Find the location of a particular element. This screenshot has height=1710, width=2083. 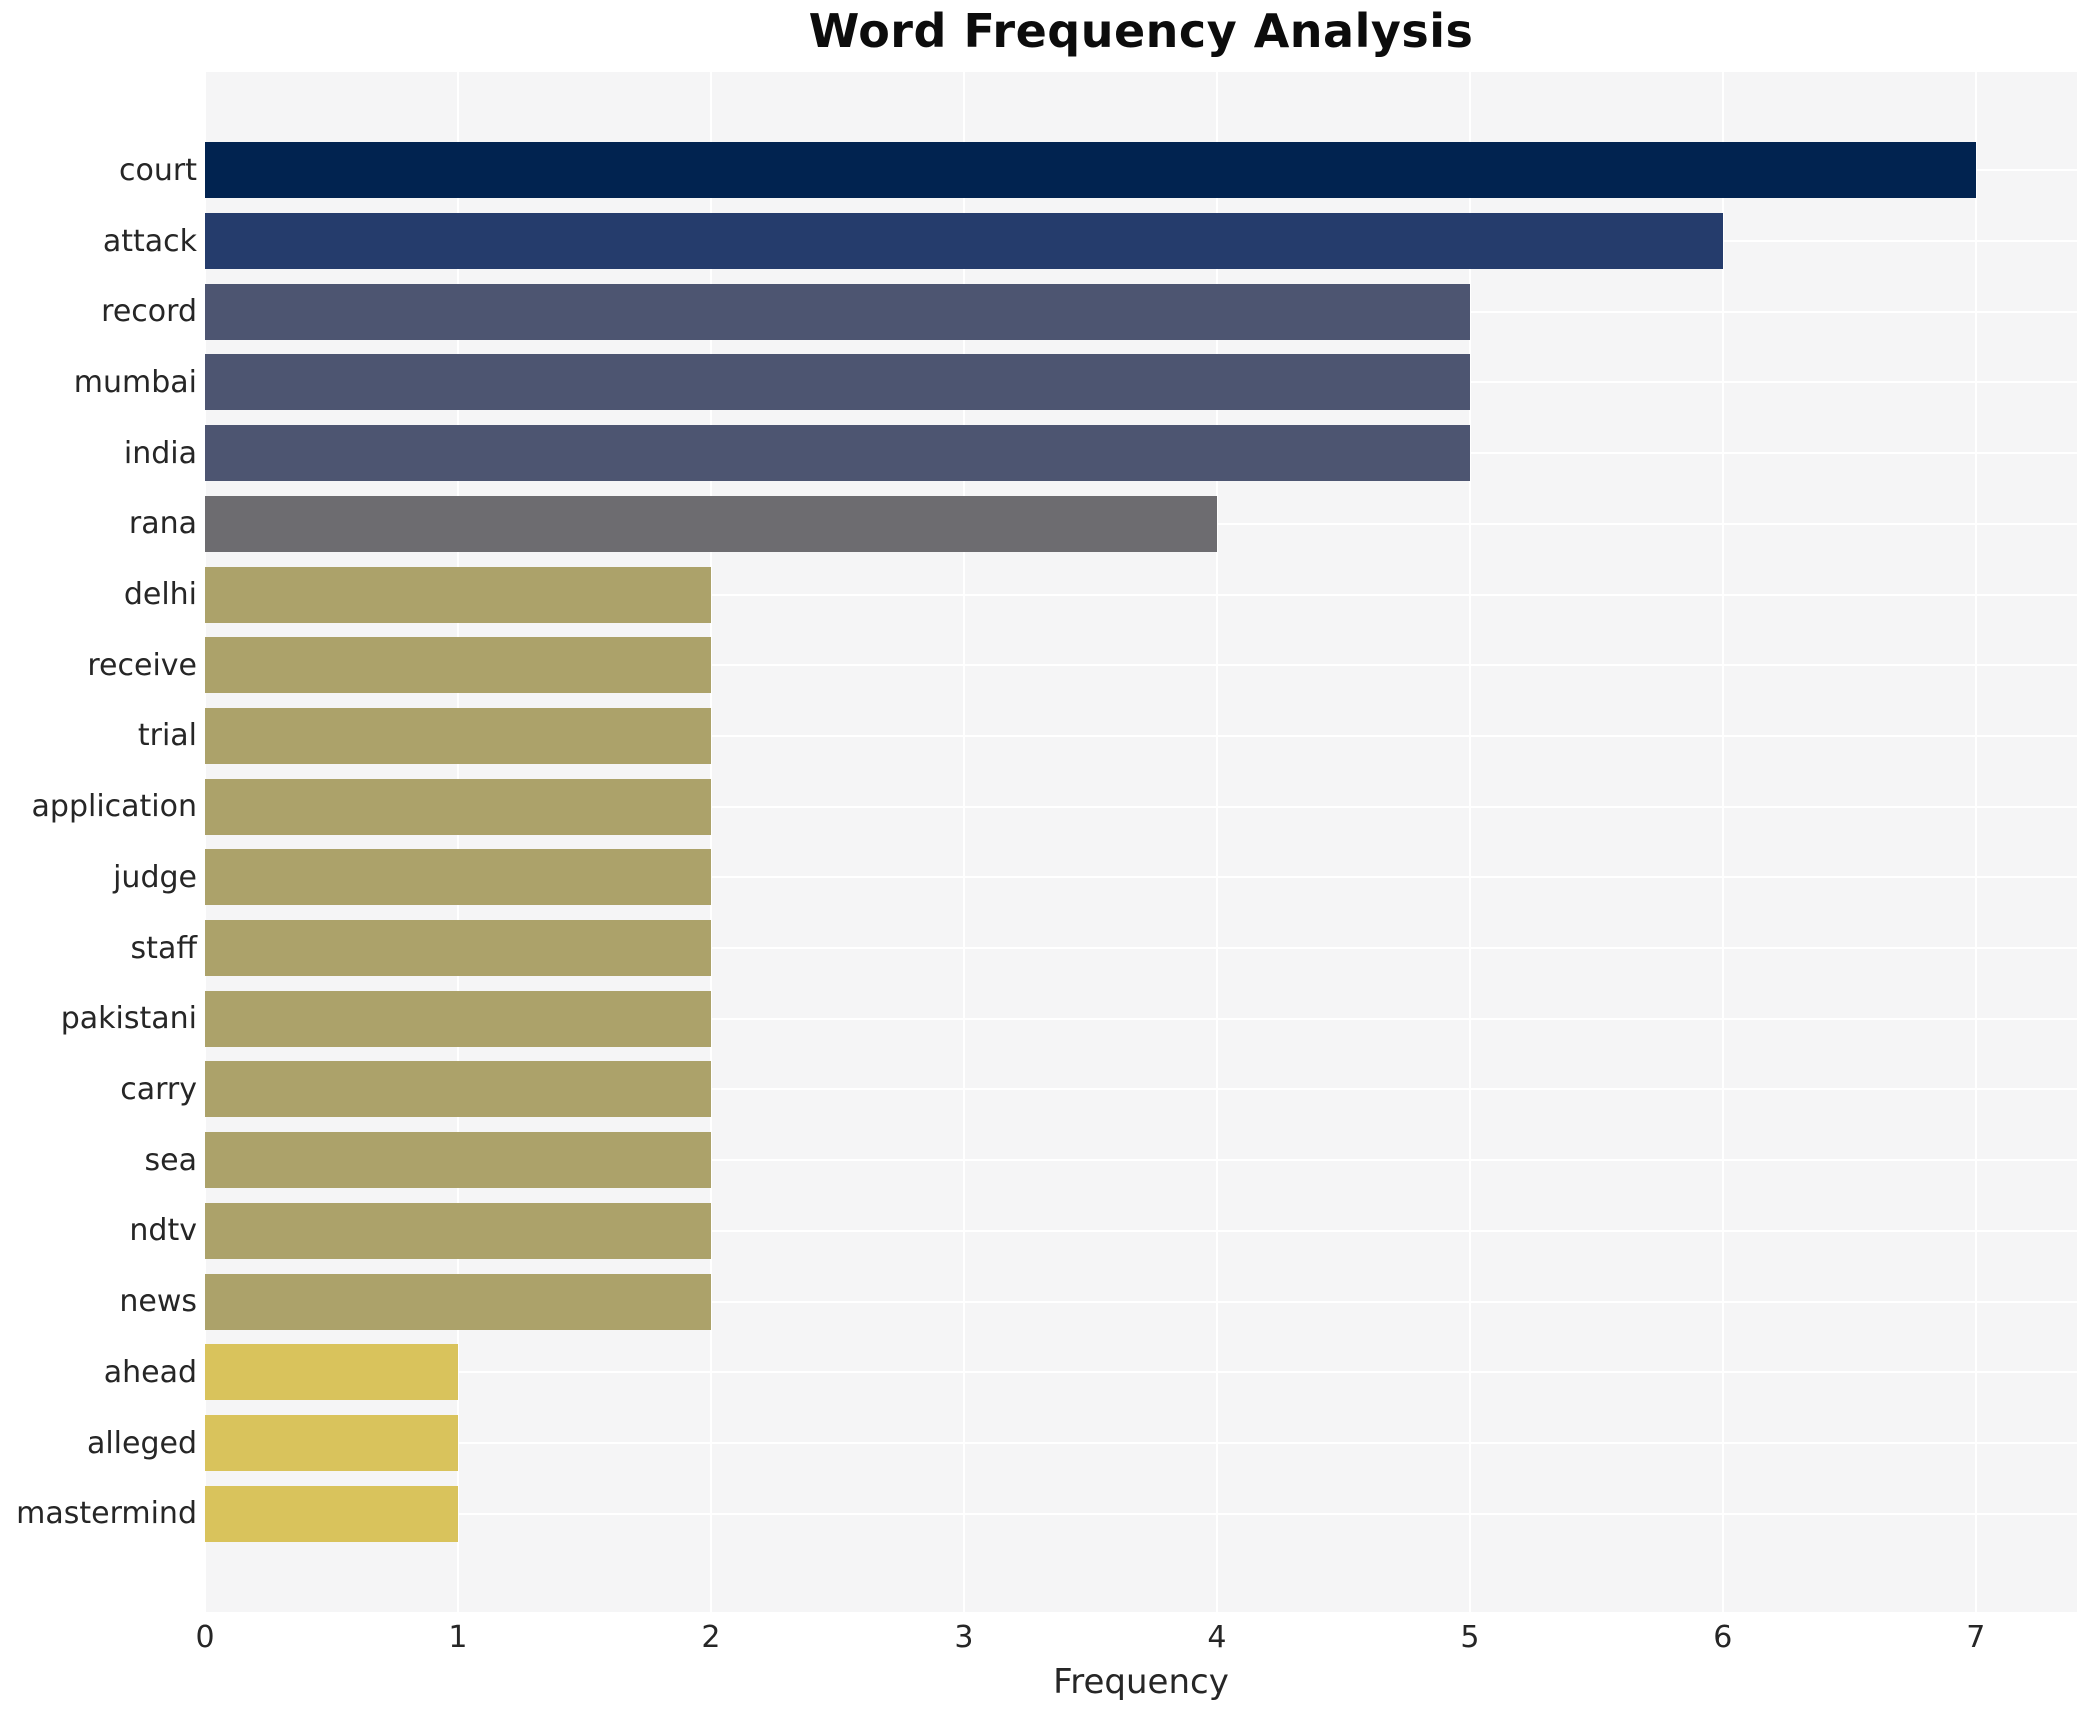

bar-row: alleged is located at coordinates (1041, 1443).